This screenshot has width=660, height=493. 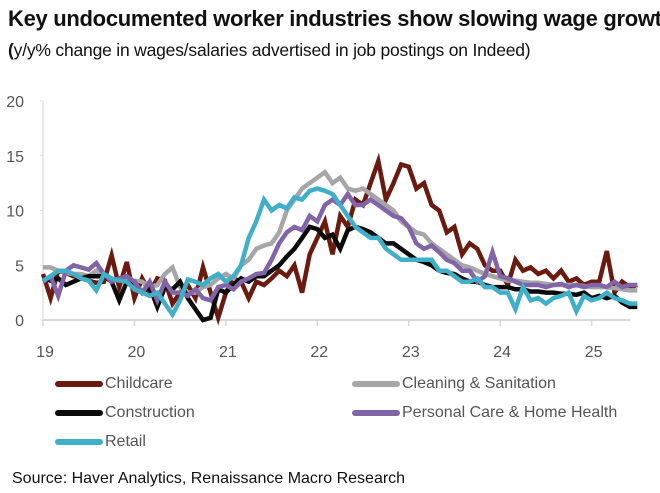 I want to click on legend-label: Construction, so click(x=150, y=412).